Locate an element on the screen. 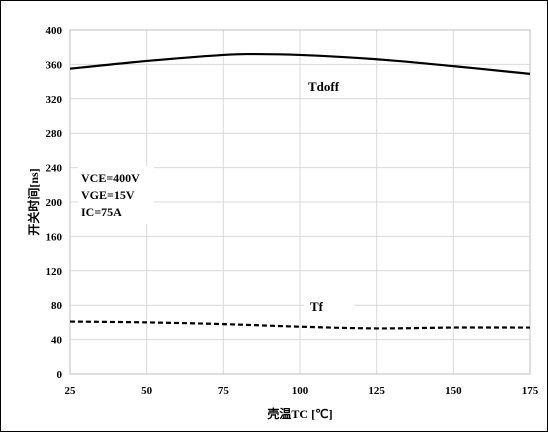  y-tick-label-5: 200 is located at coordinates (54, 203).